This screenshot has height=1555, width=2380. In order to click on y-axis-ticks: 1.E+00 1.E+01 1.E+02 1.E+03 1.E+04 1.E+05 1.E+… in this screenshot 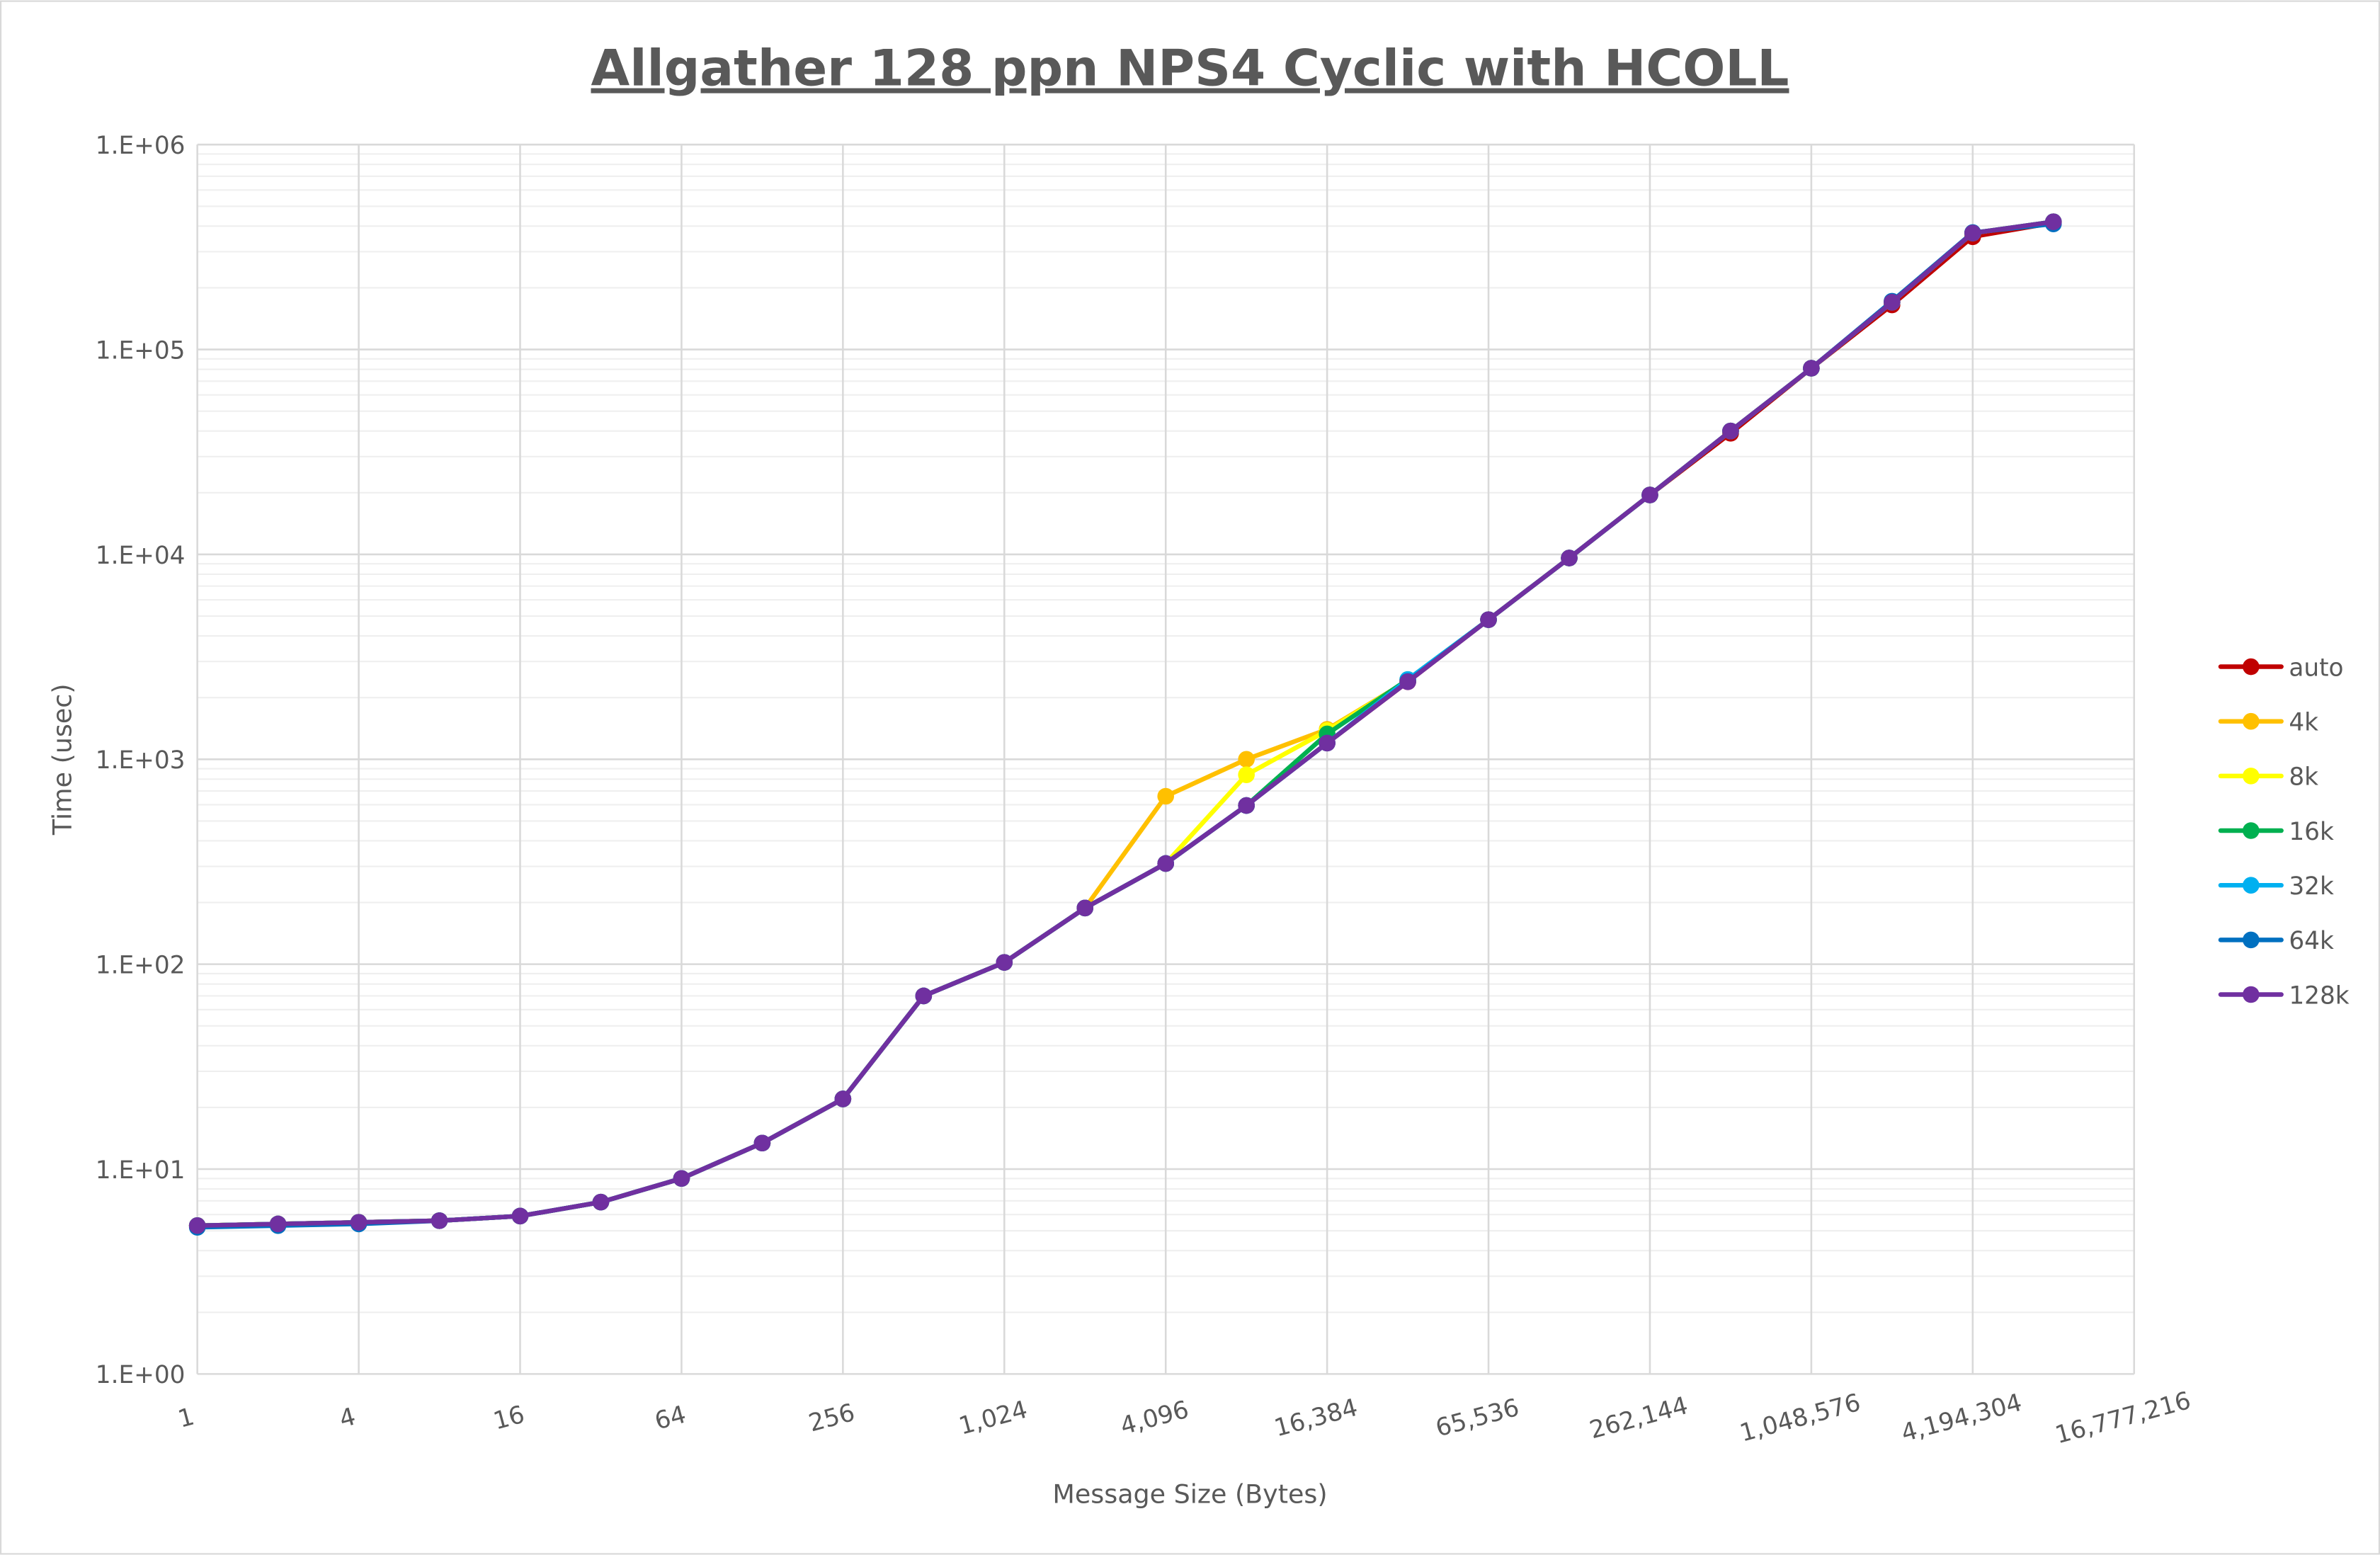, I will do `click(141, 760)`.